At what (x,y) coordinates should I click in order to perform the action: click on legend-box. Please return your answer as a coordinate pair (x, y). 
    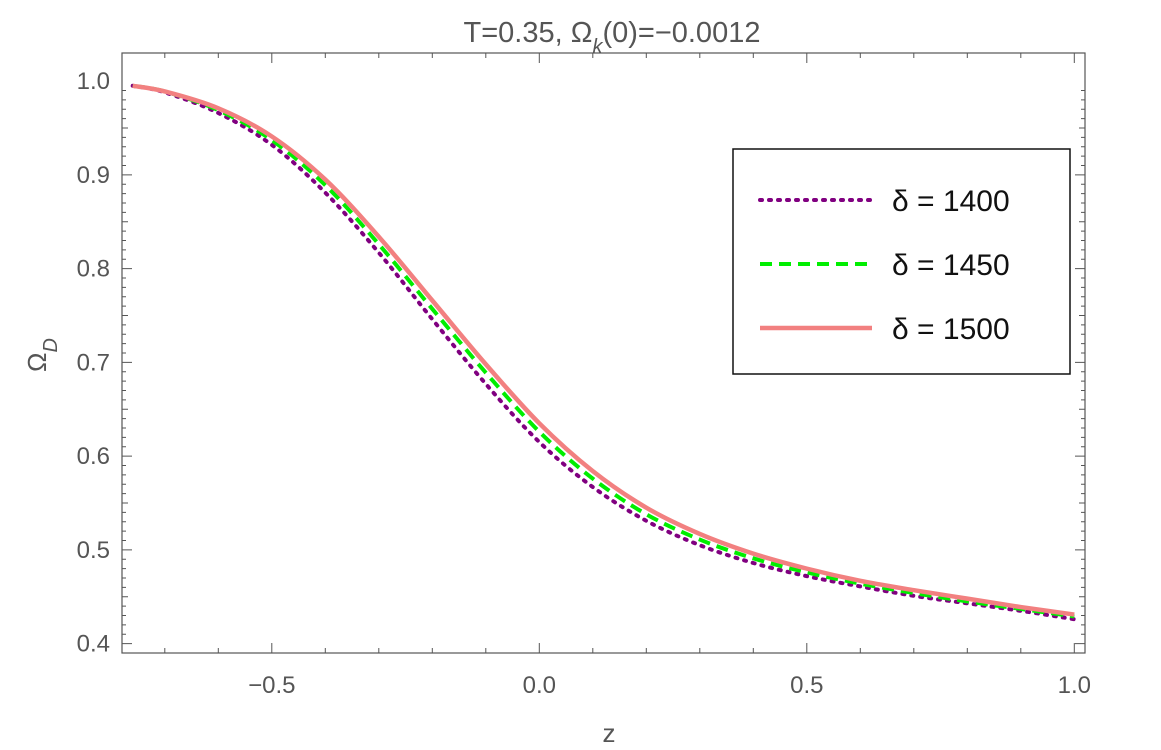
    Looking at the image, I should click on (901, 261).